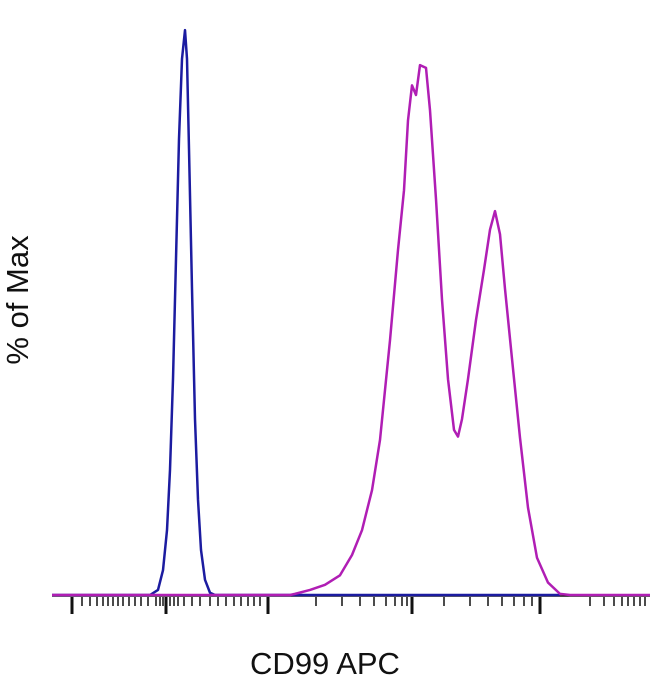  Describe the element at coordinates (325, 663) in the screenshot. I see `x-axis-label: CD99 APC` at that location.